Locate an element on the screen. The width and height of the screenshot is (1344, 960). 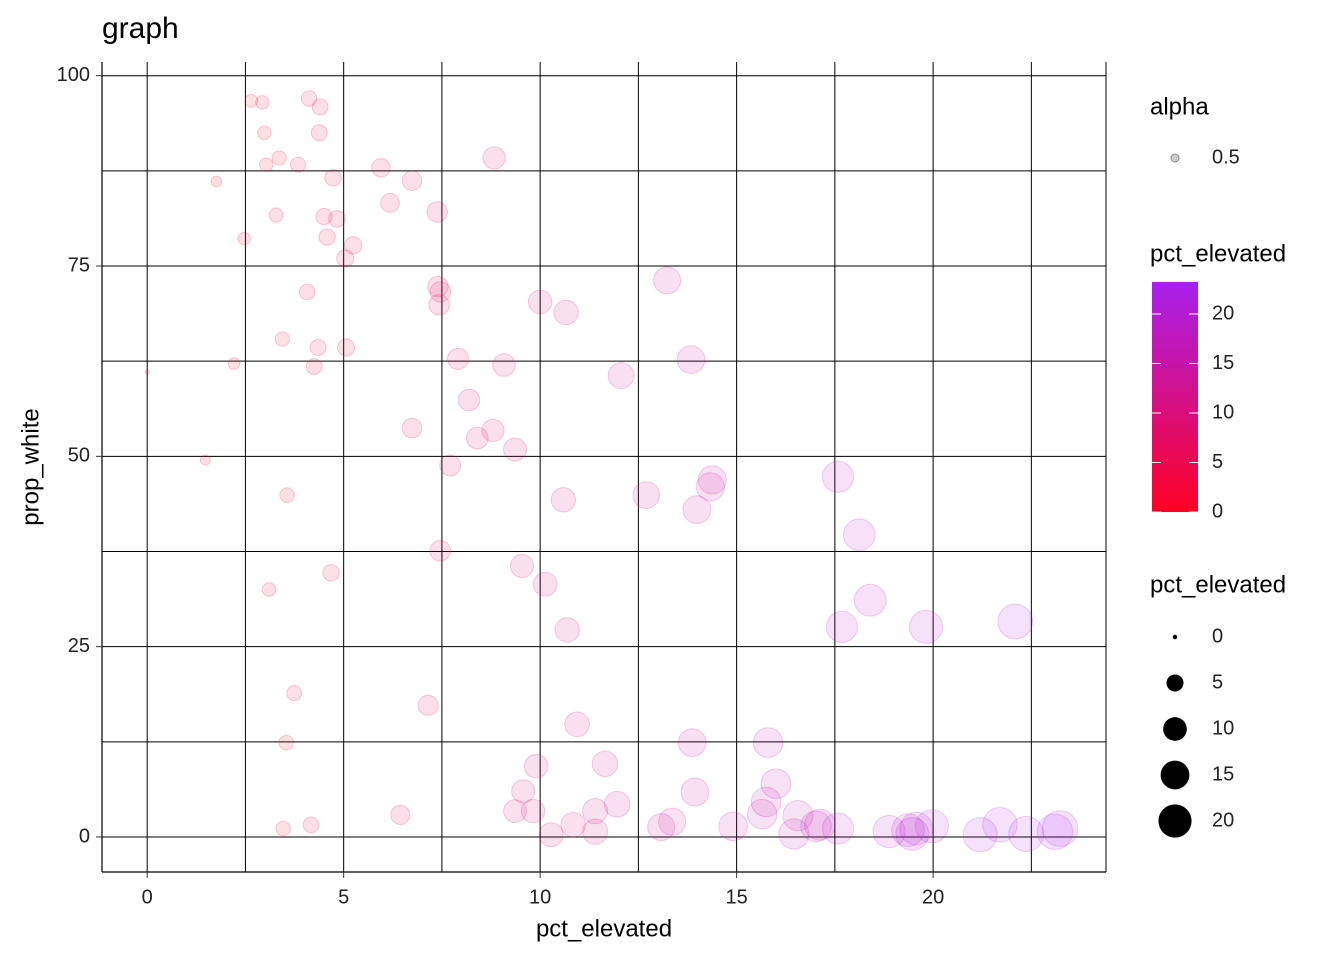
x-axis-title: pct_elevated is located at coordinates (604, 928).